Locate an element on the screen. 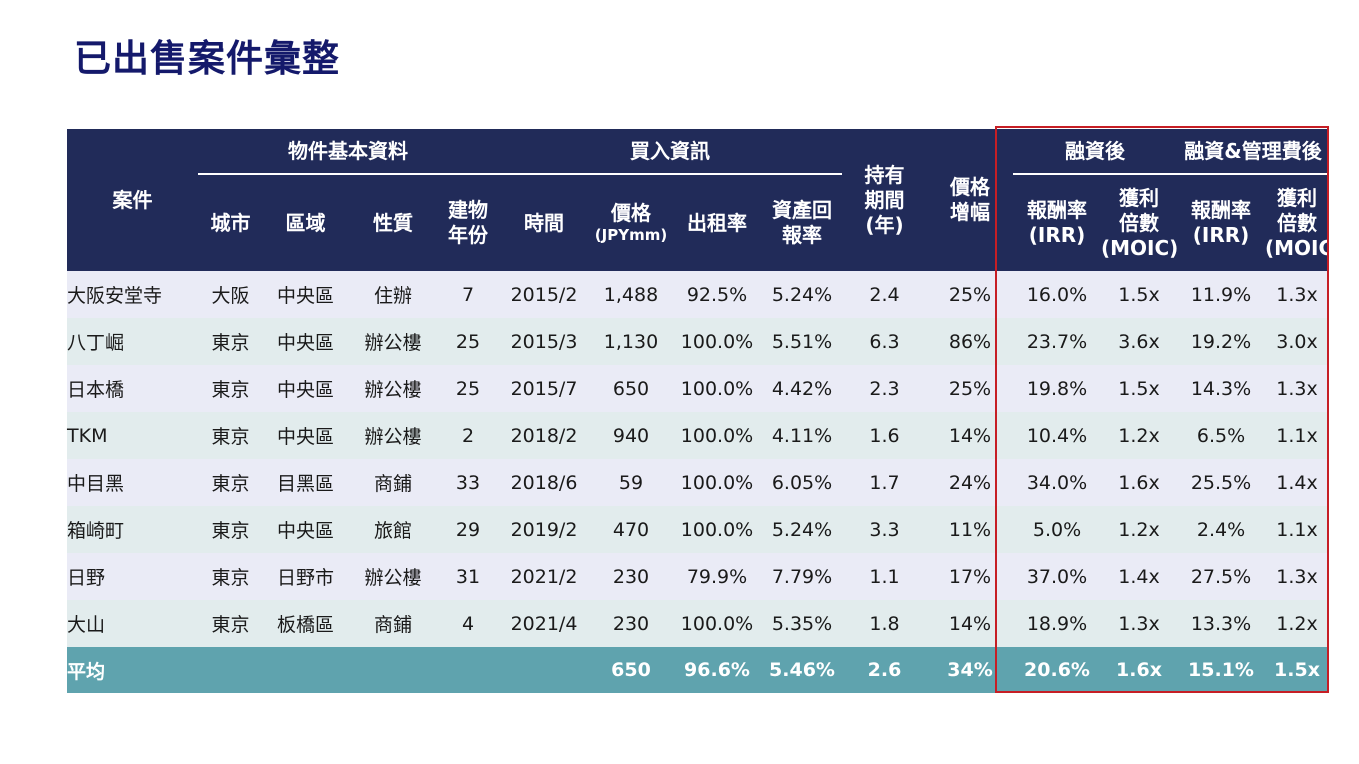 The image size is (1359, 764). header-hold-line2: 期間 is located at coordinates (884, 199).